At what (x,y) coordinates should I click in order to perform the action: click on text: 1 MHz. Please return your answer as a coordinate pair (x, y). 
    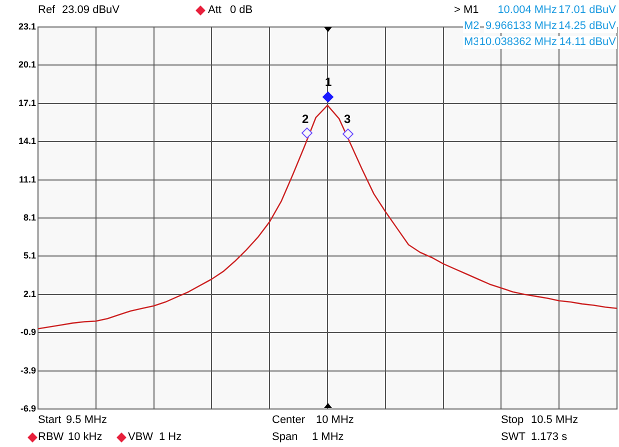
    Looking at the image, I should click on (328, 437).